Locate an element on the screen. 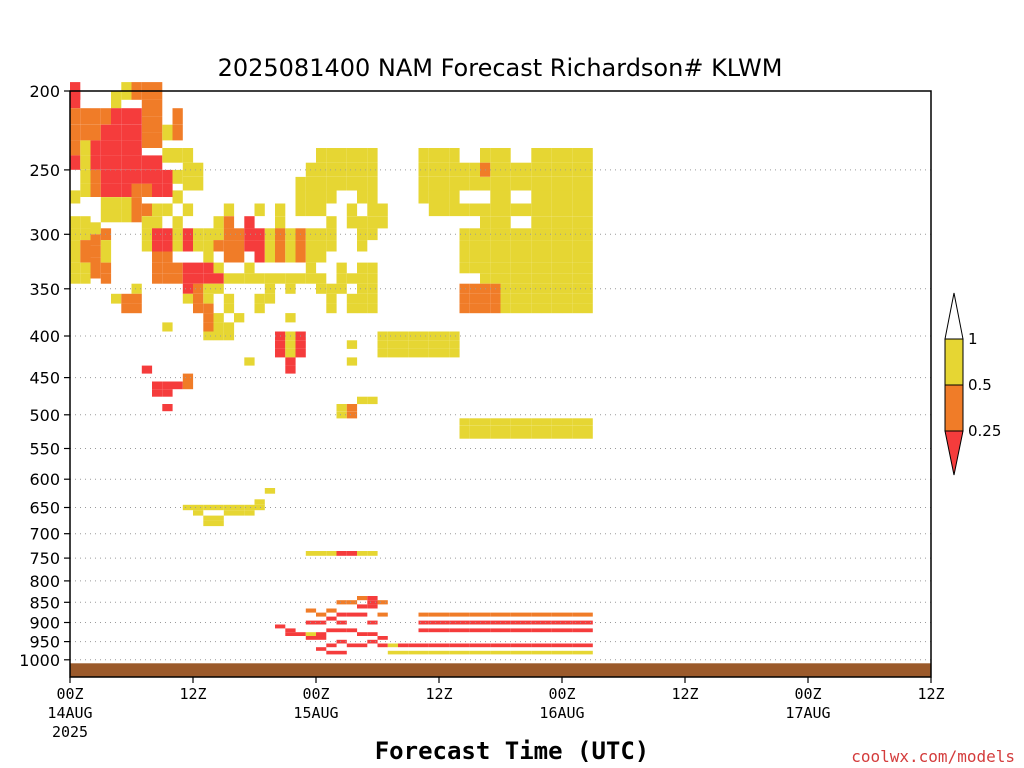 The image size is (1024, 768). x-tick-label: 17AUG is located at coordinates (807, 713).